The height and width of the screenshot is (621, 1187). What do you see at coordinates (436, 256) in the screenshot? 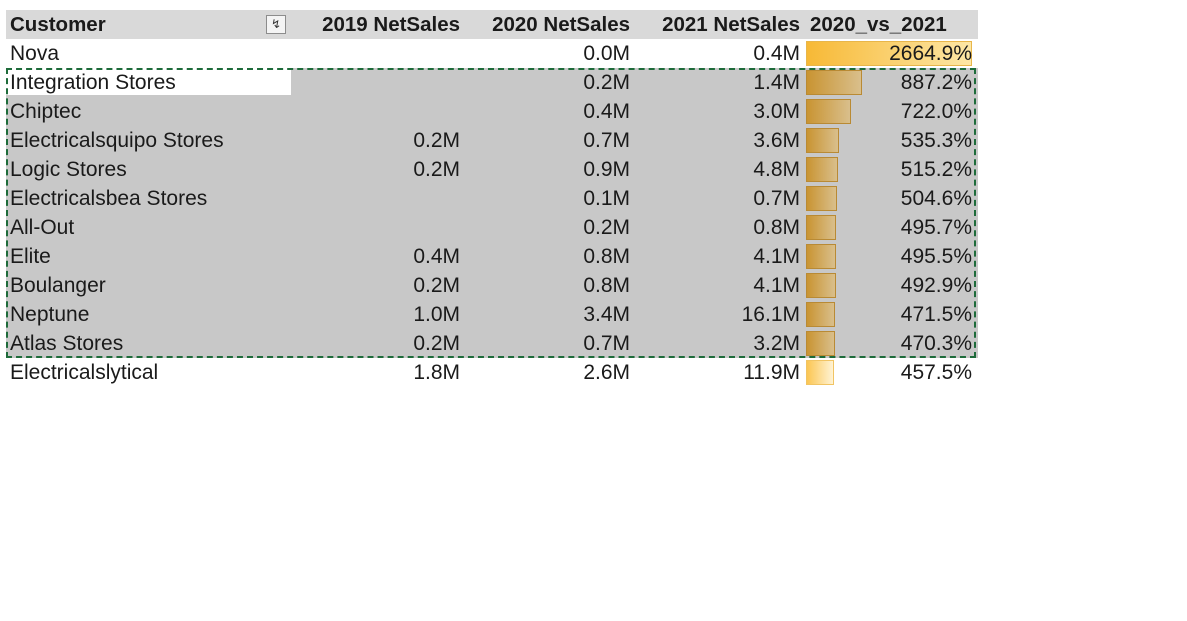
I see `cell-2019-netsales: 0.4M` at bounding box center [436, 256].